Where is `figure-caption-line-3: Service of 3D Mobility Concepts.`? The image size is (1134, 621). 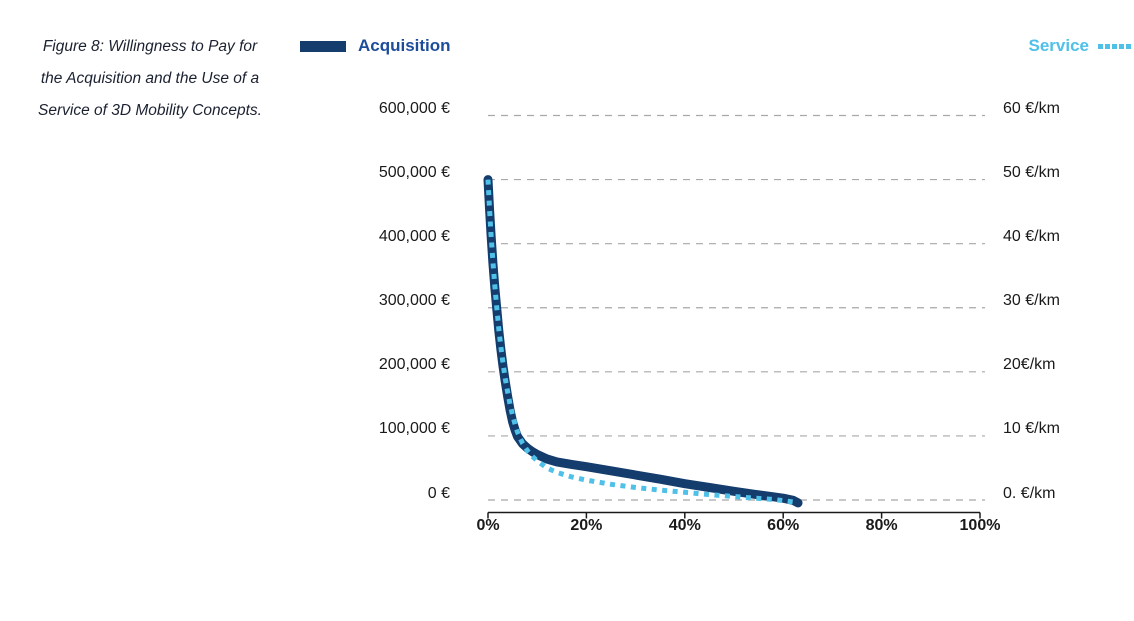 figure-caption-line-3: Service of 3D Mobility Concepts. is located at coordinates (150, 110).